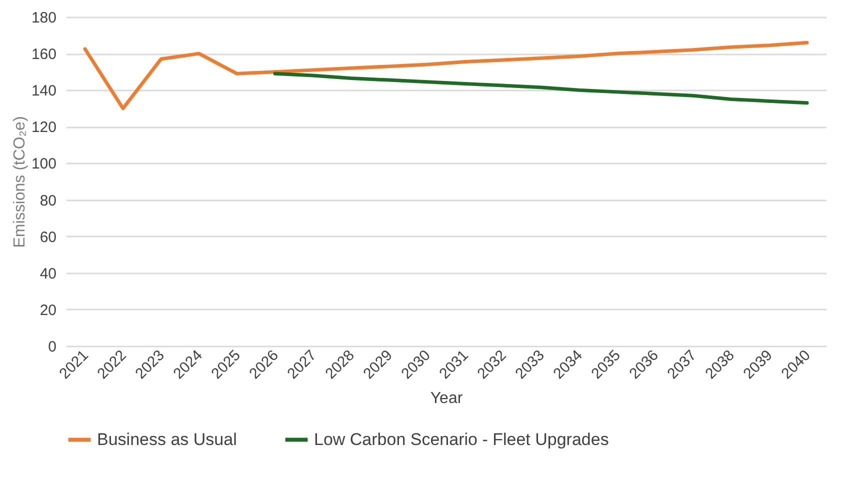 The image size is (841, 502). I want to click on y-tick-label: 60, so click(48, 237).